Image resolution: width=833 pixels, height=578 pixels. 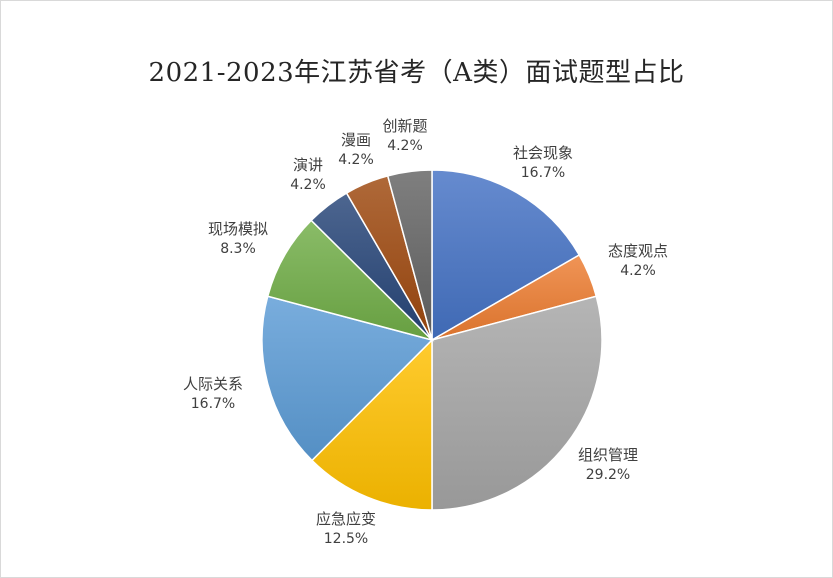 I want to click on slice-label-2: 态度观点, so click(x=638, y=251).